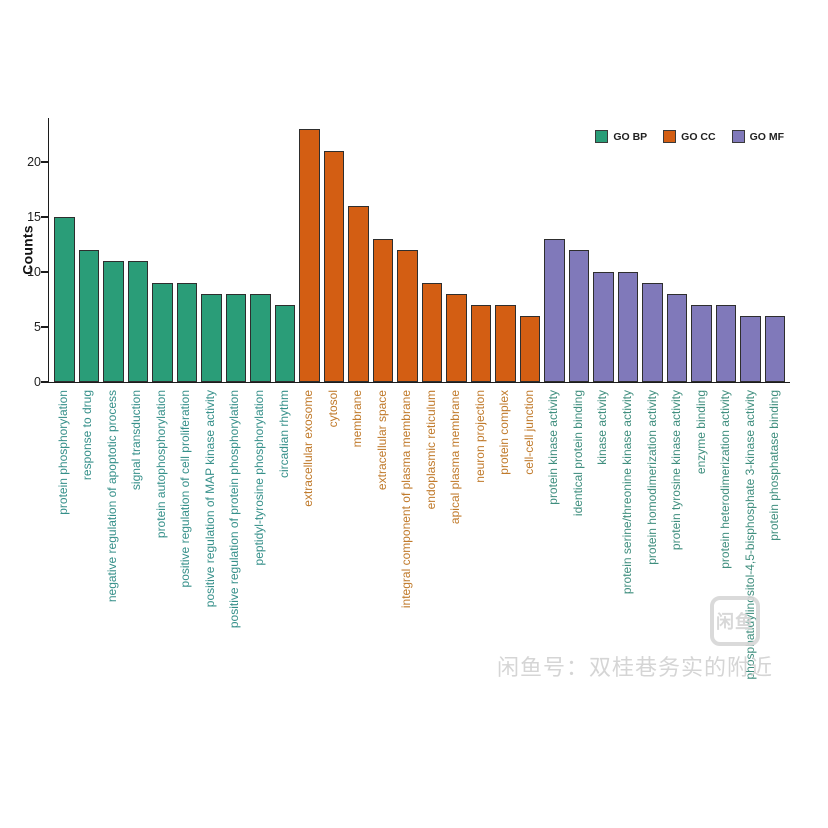  I want to click on x-label-slot: peptidyl-tyrosine phosphorylation, so click(259, 477).